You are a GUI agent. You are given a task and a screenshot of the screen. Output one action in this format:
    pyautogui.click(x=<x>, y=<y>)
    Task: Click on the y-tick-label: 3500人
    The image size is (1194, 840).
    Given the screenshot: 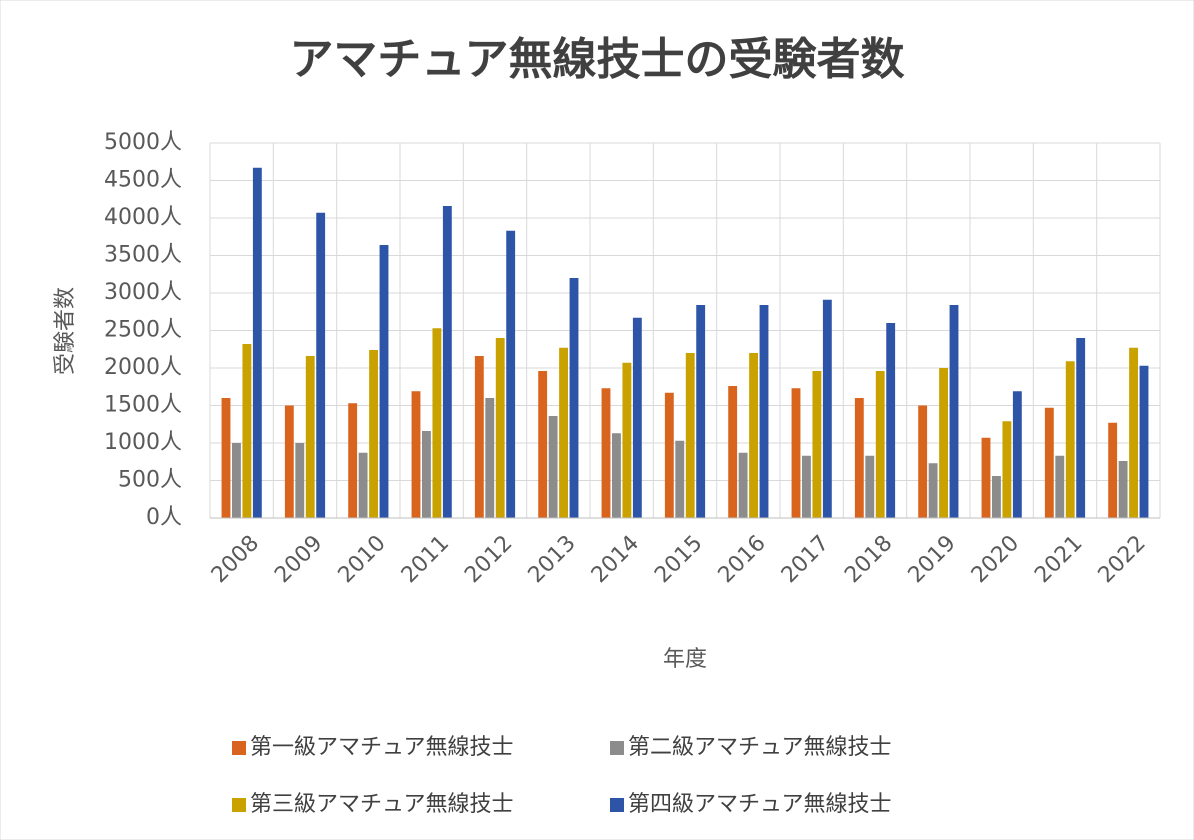 What is the action you would take?
    pyautogui.click(x=143, y=255)
    